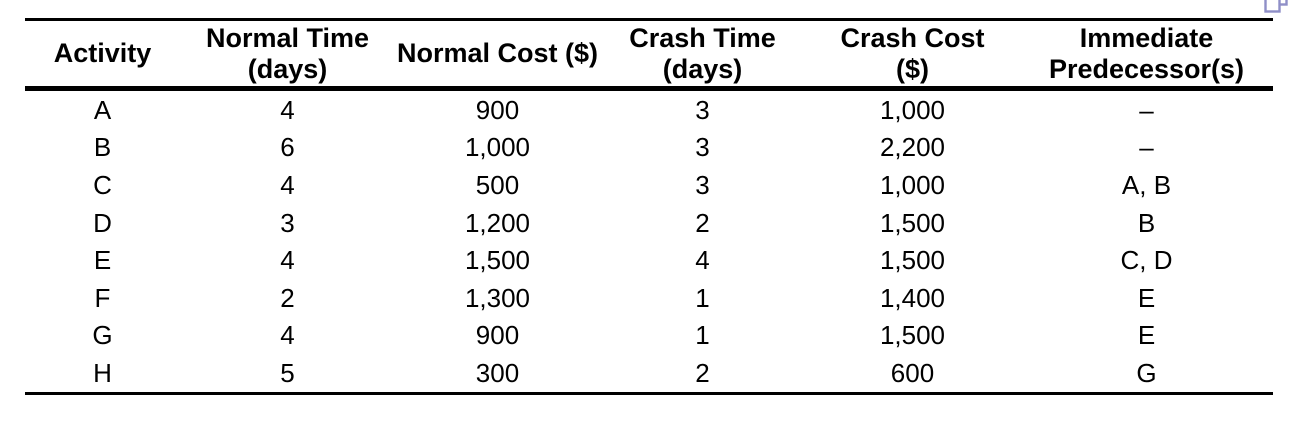  Describe the element at coordinates (649, 185) in the screenshot. I see `table-row: C 4 500 3 1,000 A, B` at that location.